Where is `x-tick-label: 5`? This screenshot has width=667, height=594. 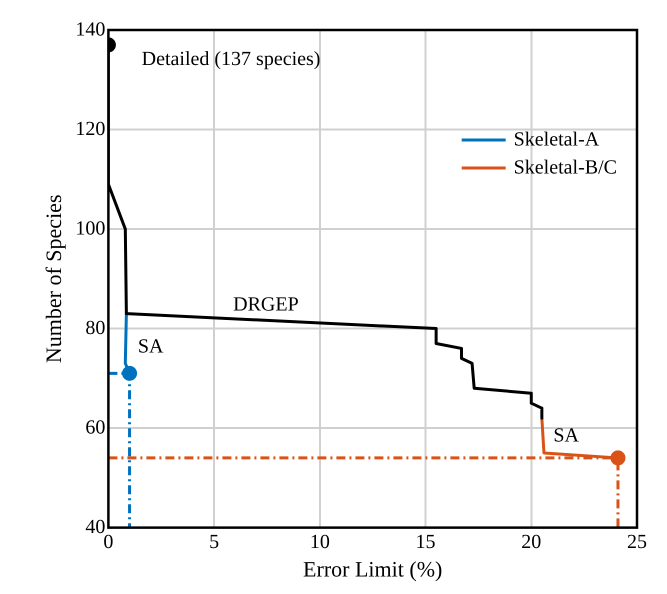
x-tick-label: 5 is located at coordinates (214, 541).